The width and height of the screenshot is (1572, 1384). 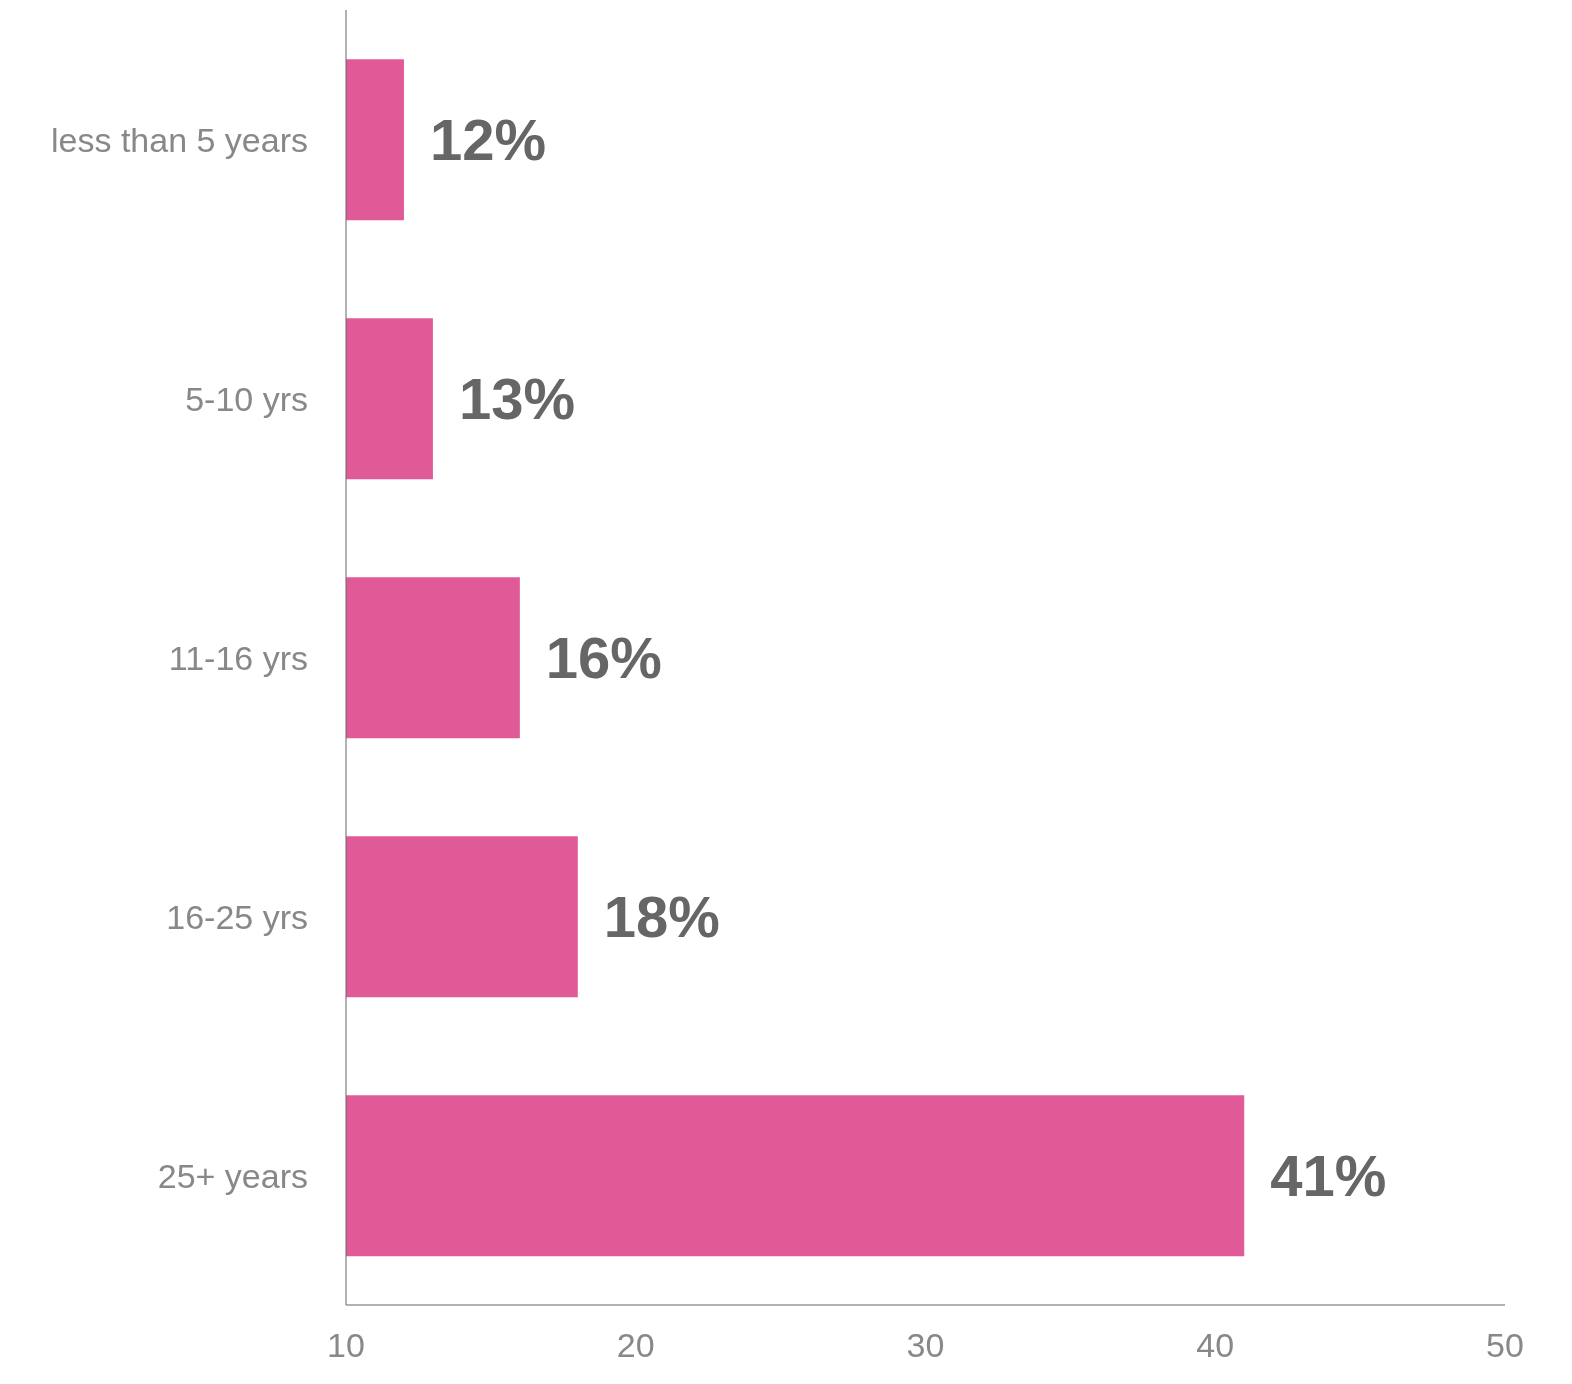 What do you see at coordinates (517, 399) in the screenshot?
I see `data-label: 13%` at bounding box center [517, 399].